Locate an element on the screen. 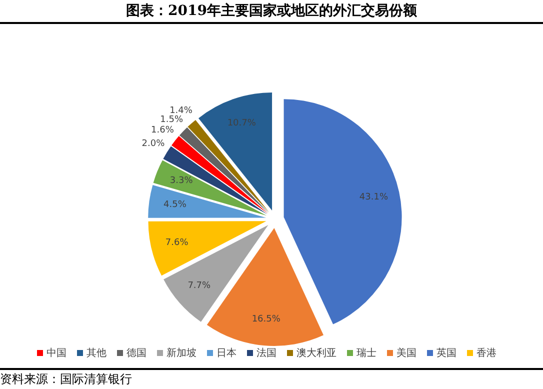  data-label: 43.1% is located at coordinates (373, 197).